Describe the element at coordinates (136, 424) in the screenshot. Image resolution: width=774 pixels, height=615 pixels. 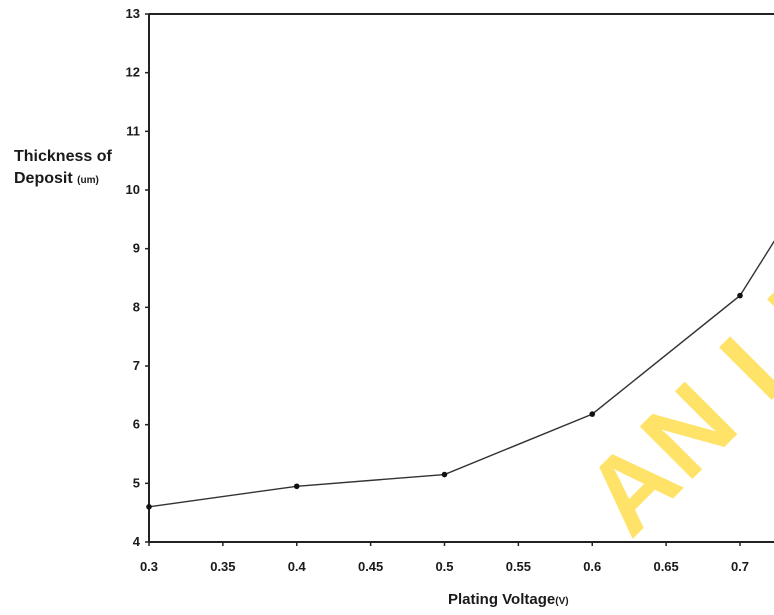
I see `y-tick-label: 6` at that location.